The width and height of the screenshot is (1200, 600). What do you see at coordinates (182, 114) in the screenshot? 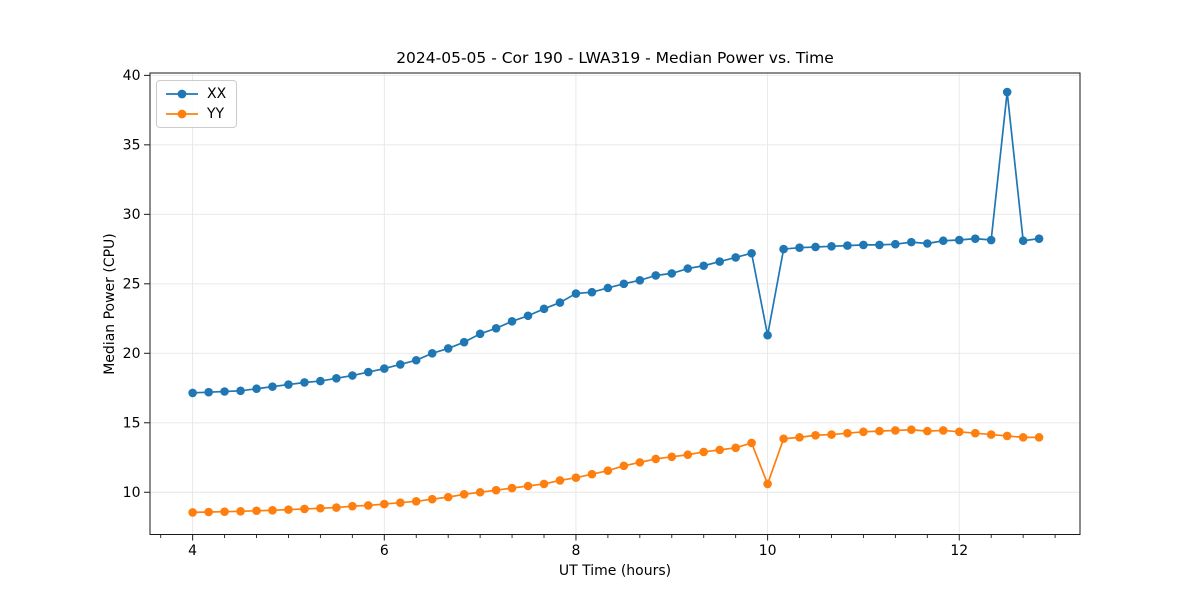
I see `legend-swatch-yy-icon` at bounding box center [182, 114].